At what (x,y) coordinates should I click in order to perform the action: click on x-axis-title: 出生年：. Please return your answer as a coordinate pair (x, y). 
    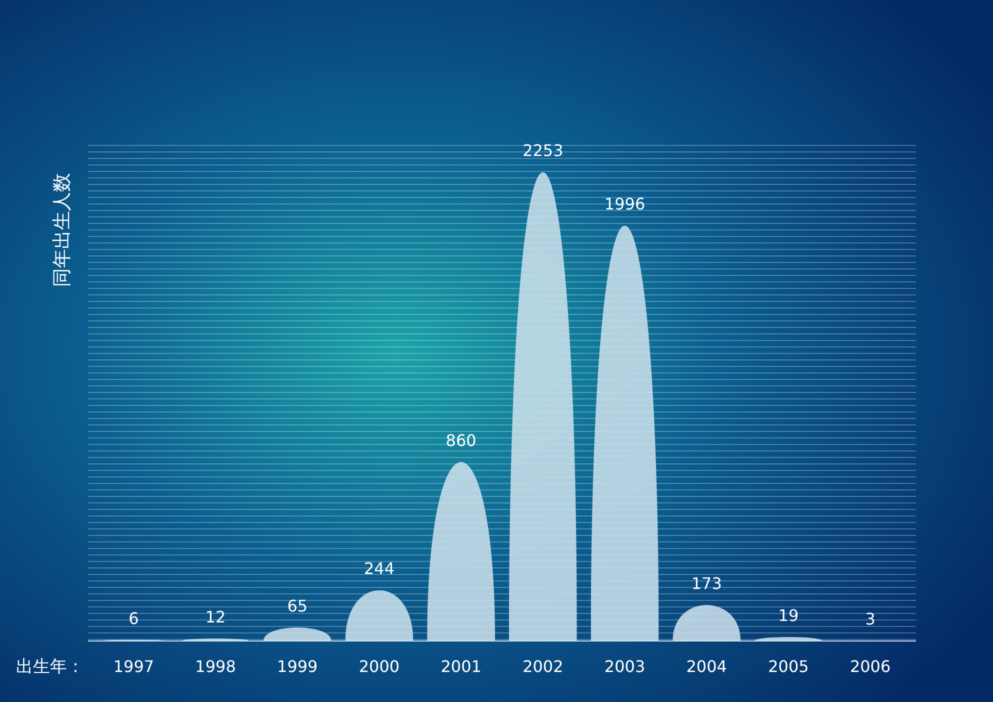
    Looking at the image, I should click on (50, 667).